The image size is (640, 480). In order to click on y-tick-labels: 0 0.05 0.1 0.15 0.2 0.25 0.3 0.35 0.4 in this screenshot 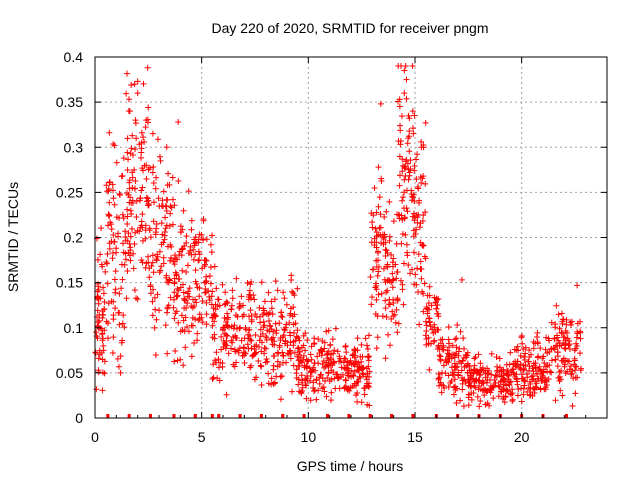, I will do `click(69, 237)`.